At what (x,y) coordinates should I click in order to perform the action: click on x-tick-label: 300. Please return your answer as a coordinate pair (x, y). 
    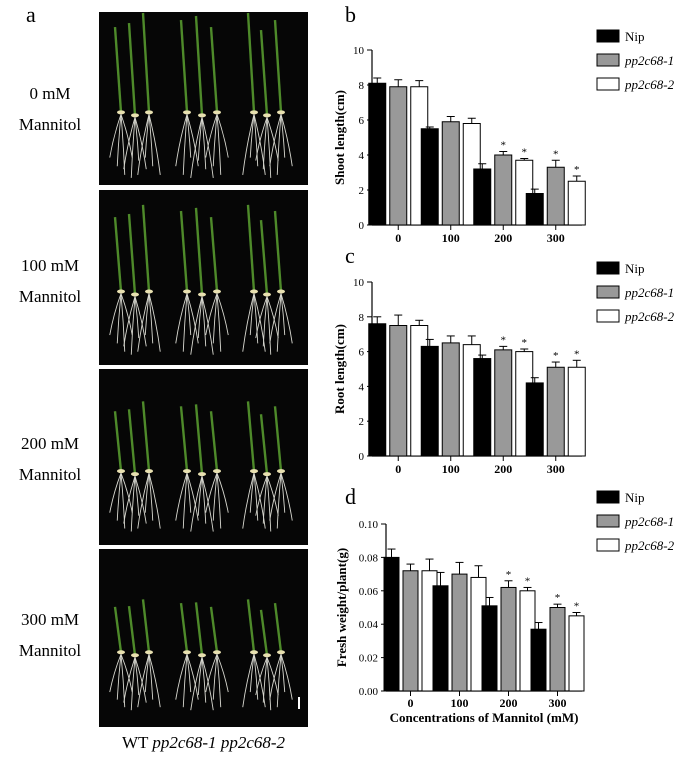
    Looking at the image, I should click on (558, 703).